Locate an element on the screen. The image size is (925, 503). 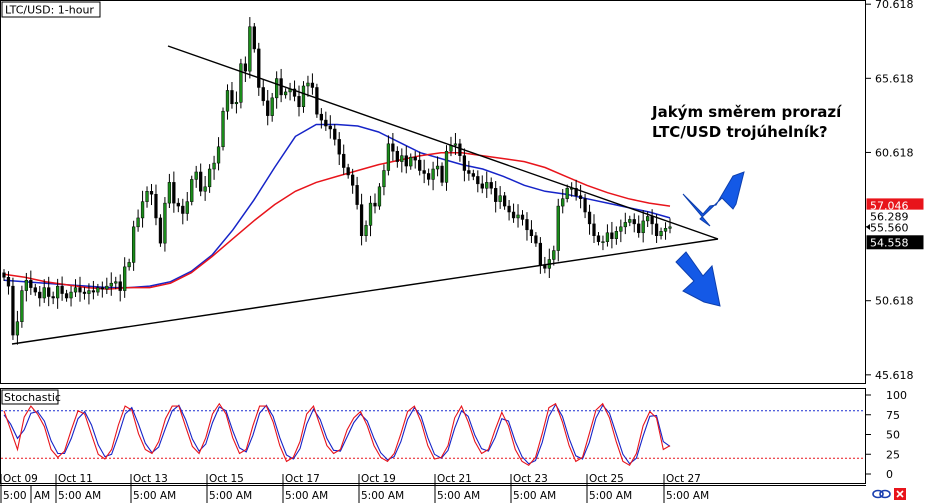
date-label: Oct 27 is located at coordinates (683, 479).